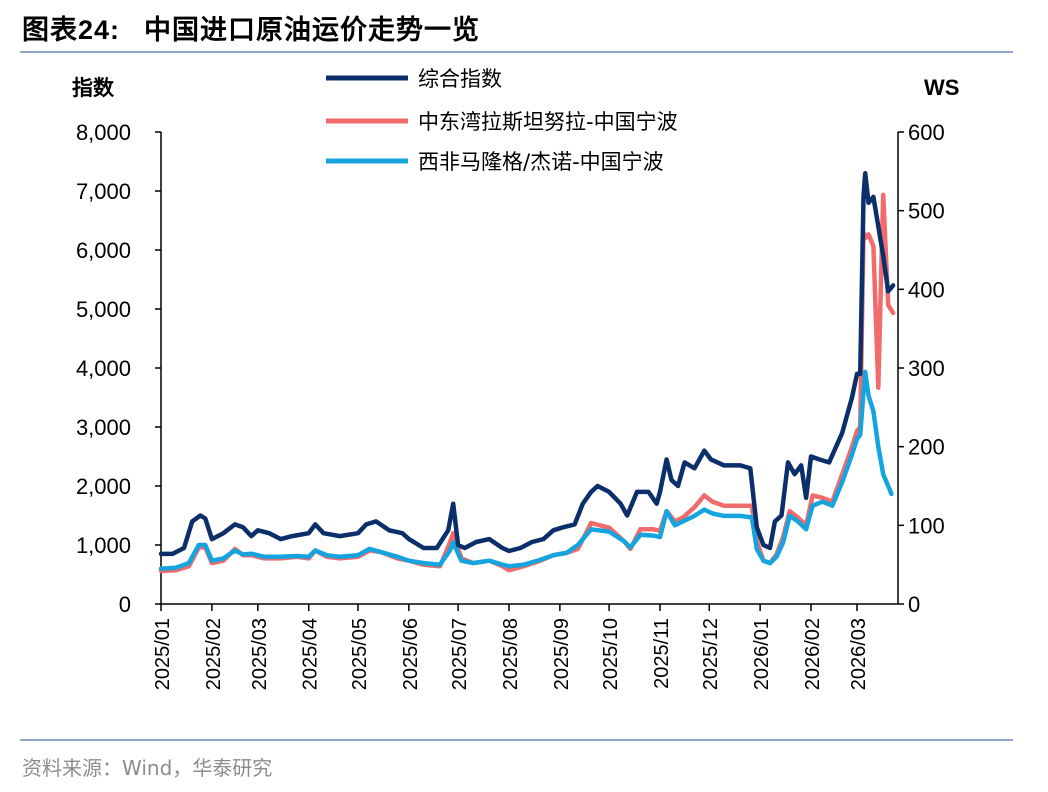 The image size is (1048, 792). Describe the element at coordinates (926, 211) in the screenshot. I see `right-tick-label: 500` at that location.